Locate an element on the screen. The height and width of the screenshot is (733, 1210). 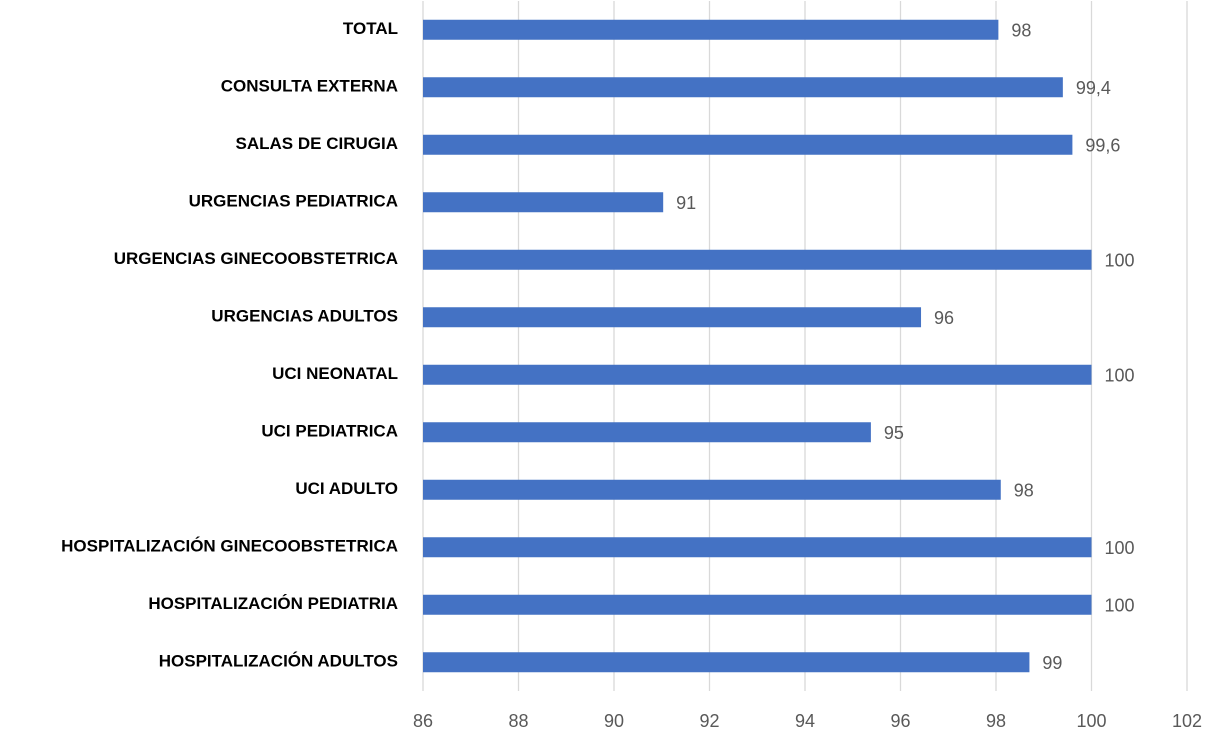
y-tick-label: SALAS DE CIRUGIA is located at coordinates (317, 143).